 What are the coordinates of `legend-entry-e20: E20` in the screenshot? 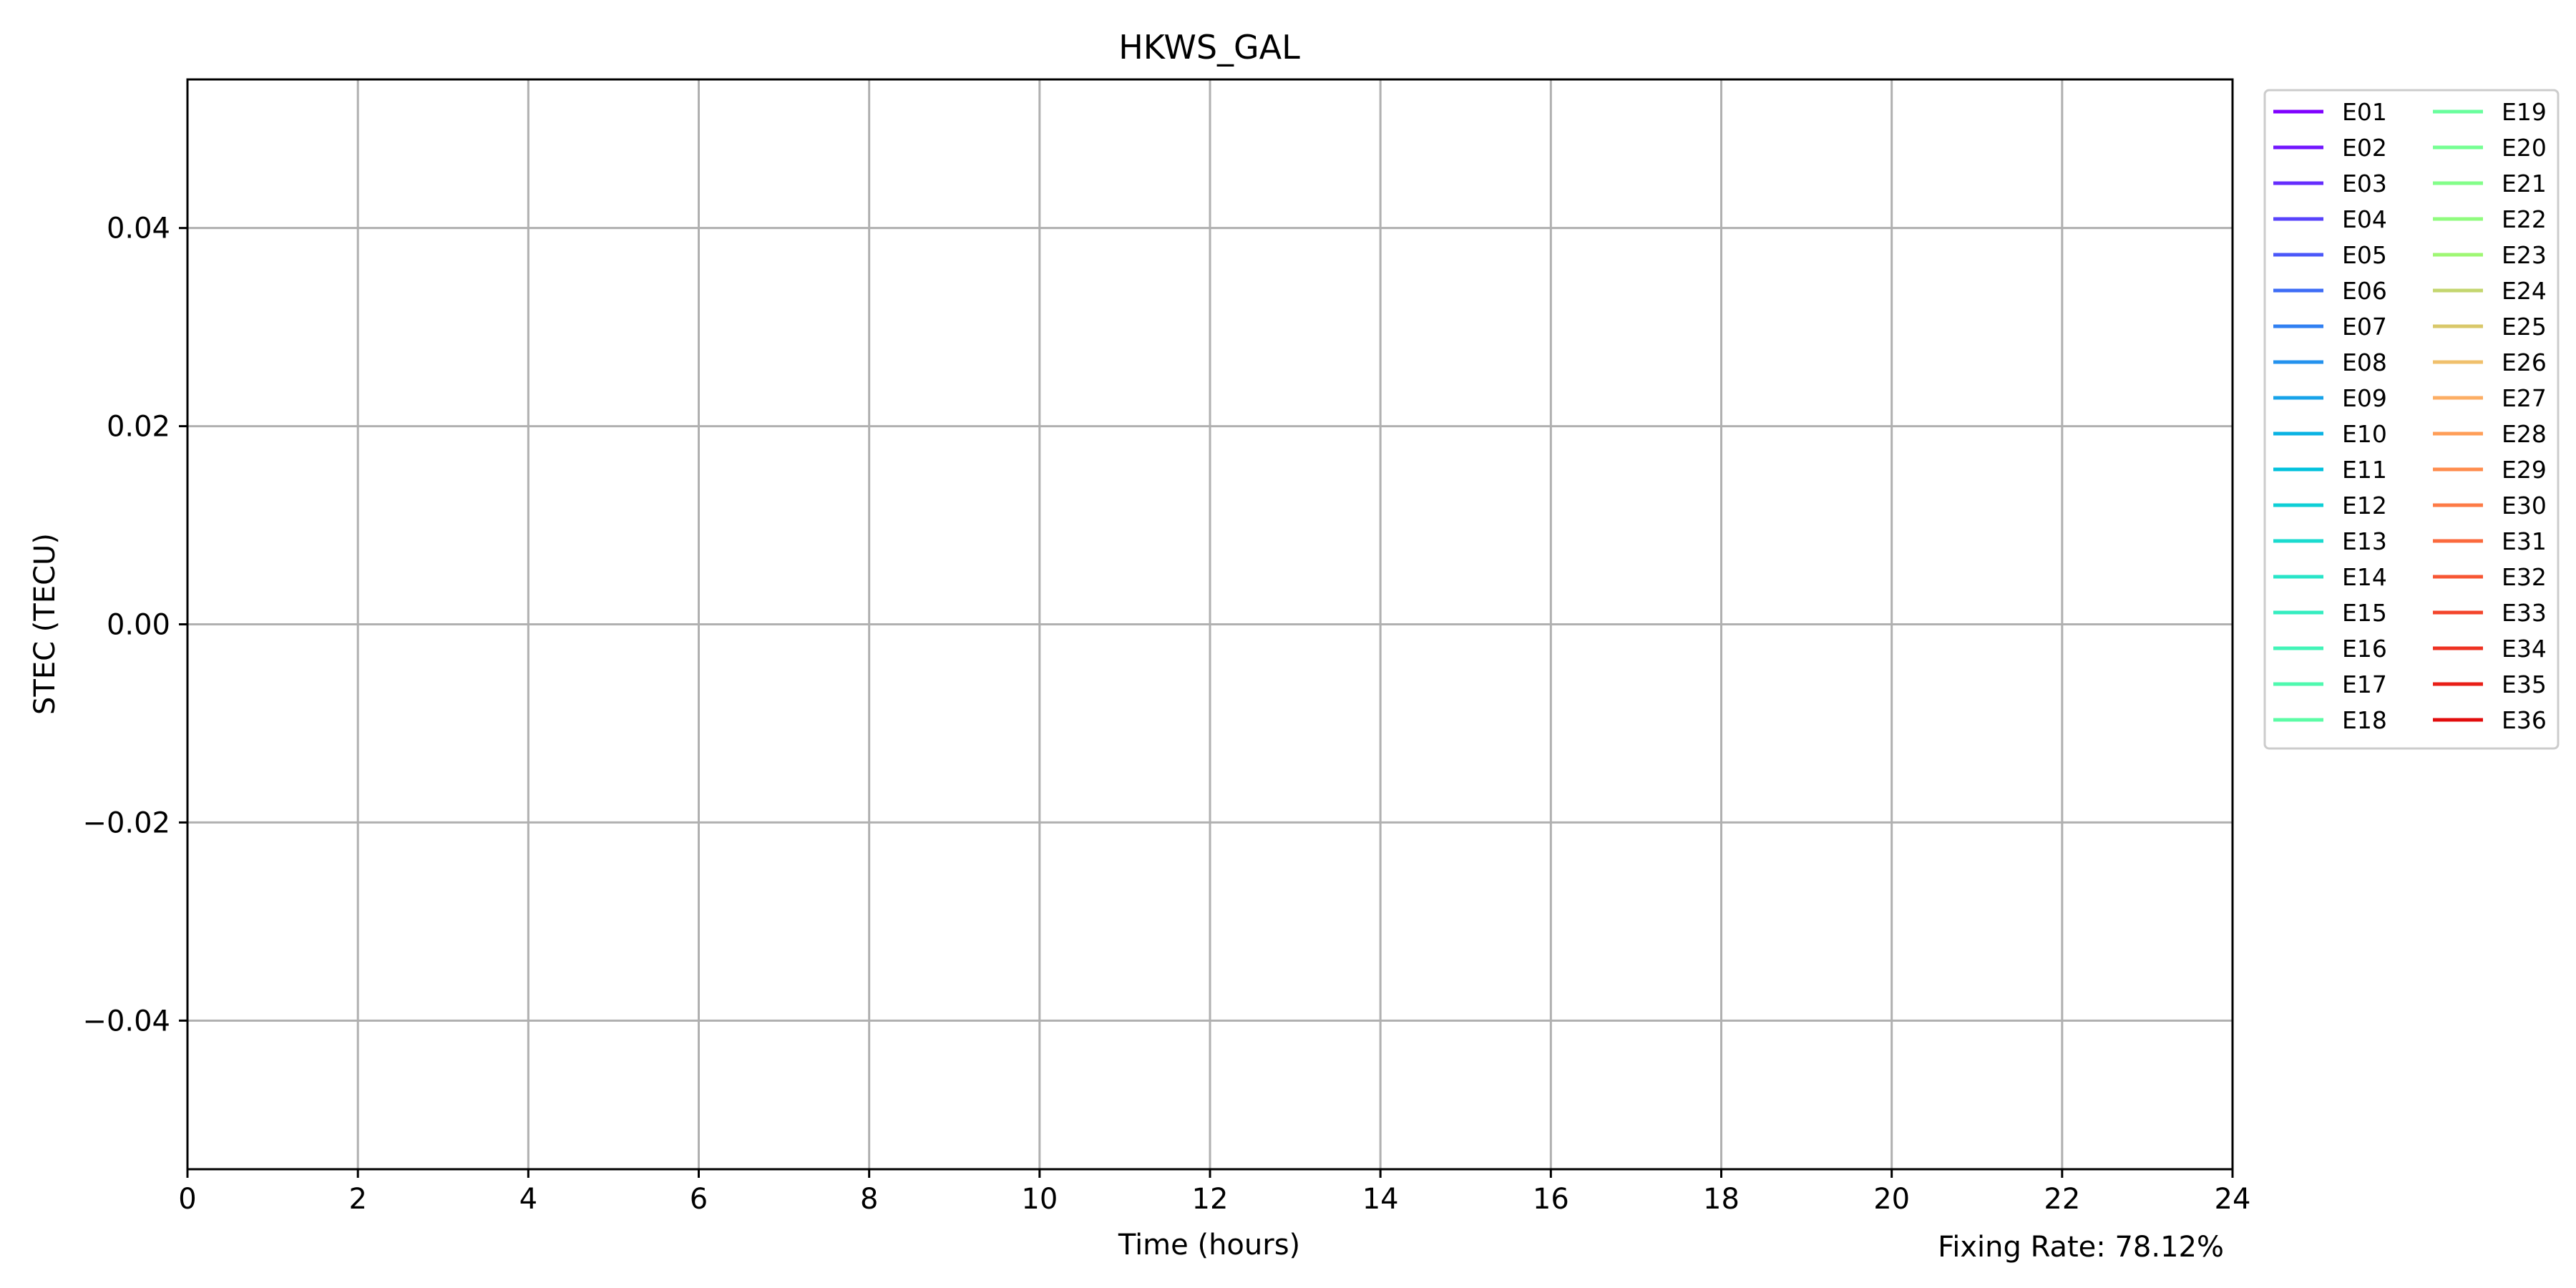 It's located at (2490, 148).